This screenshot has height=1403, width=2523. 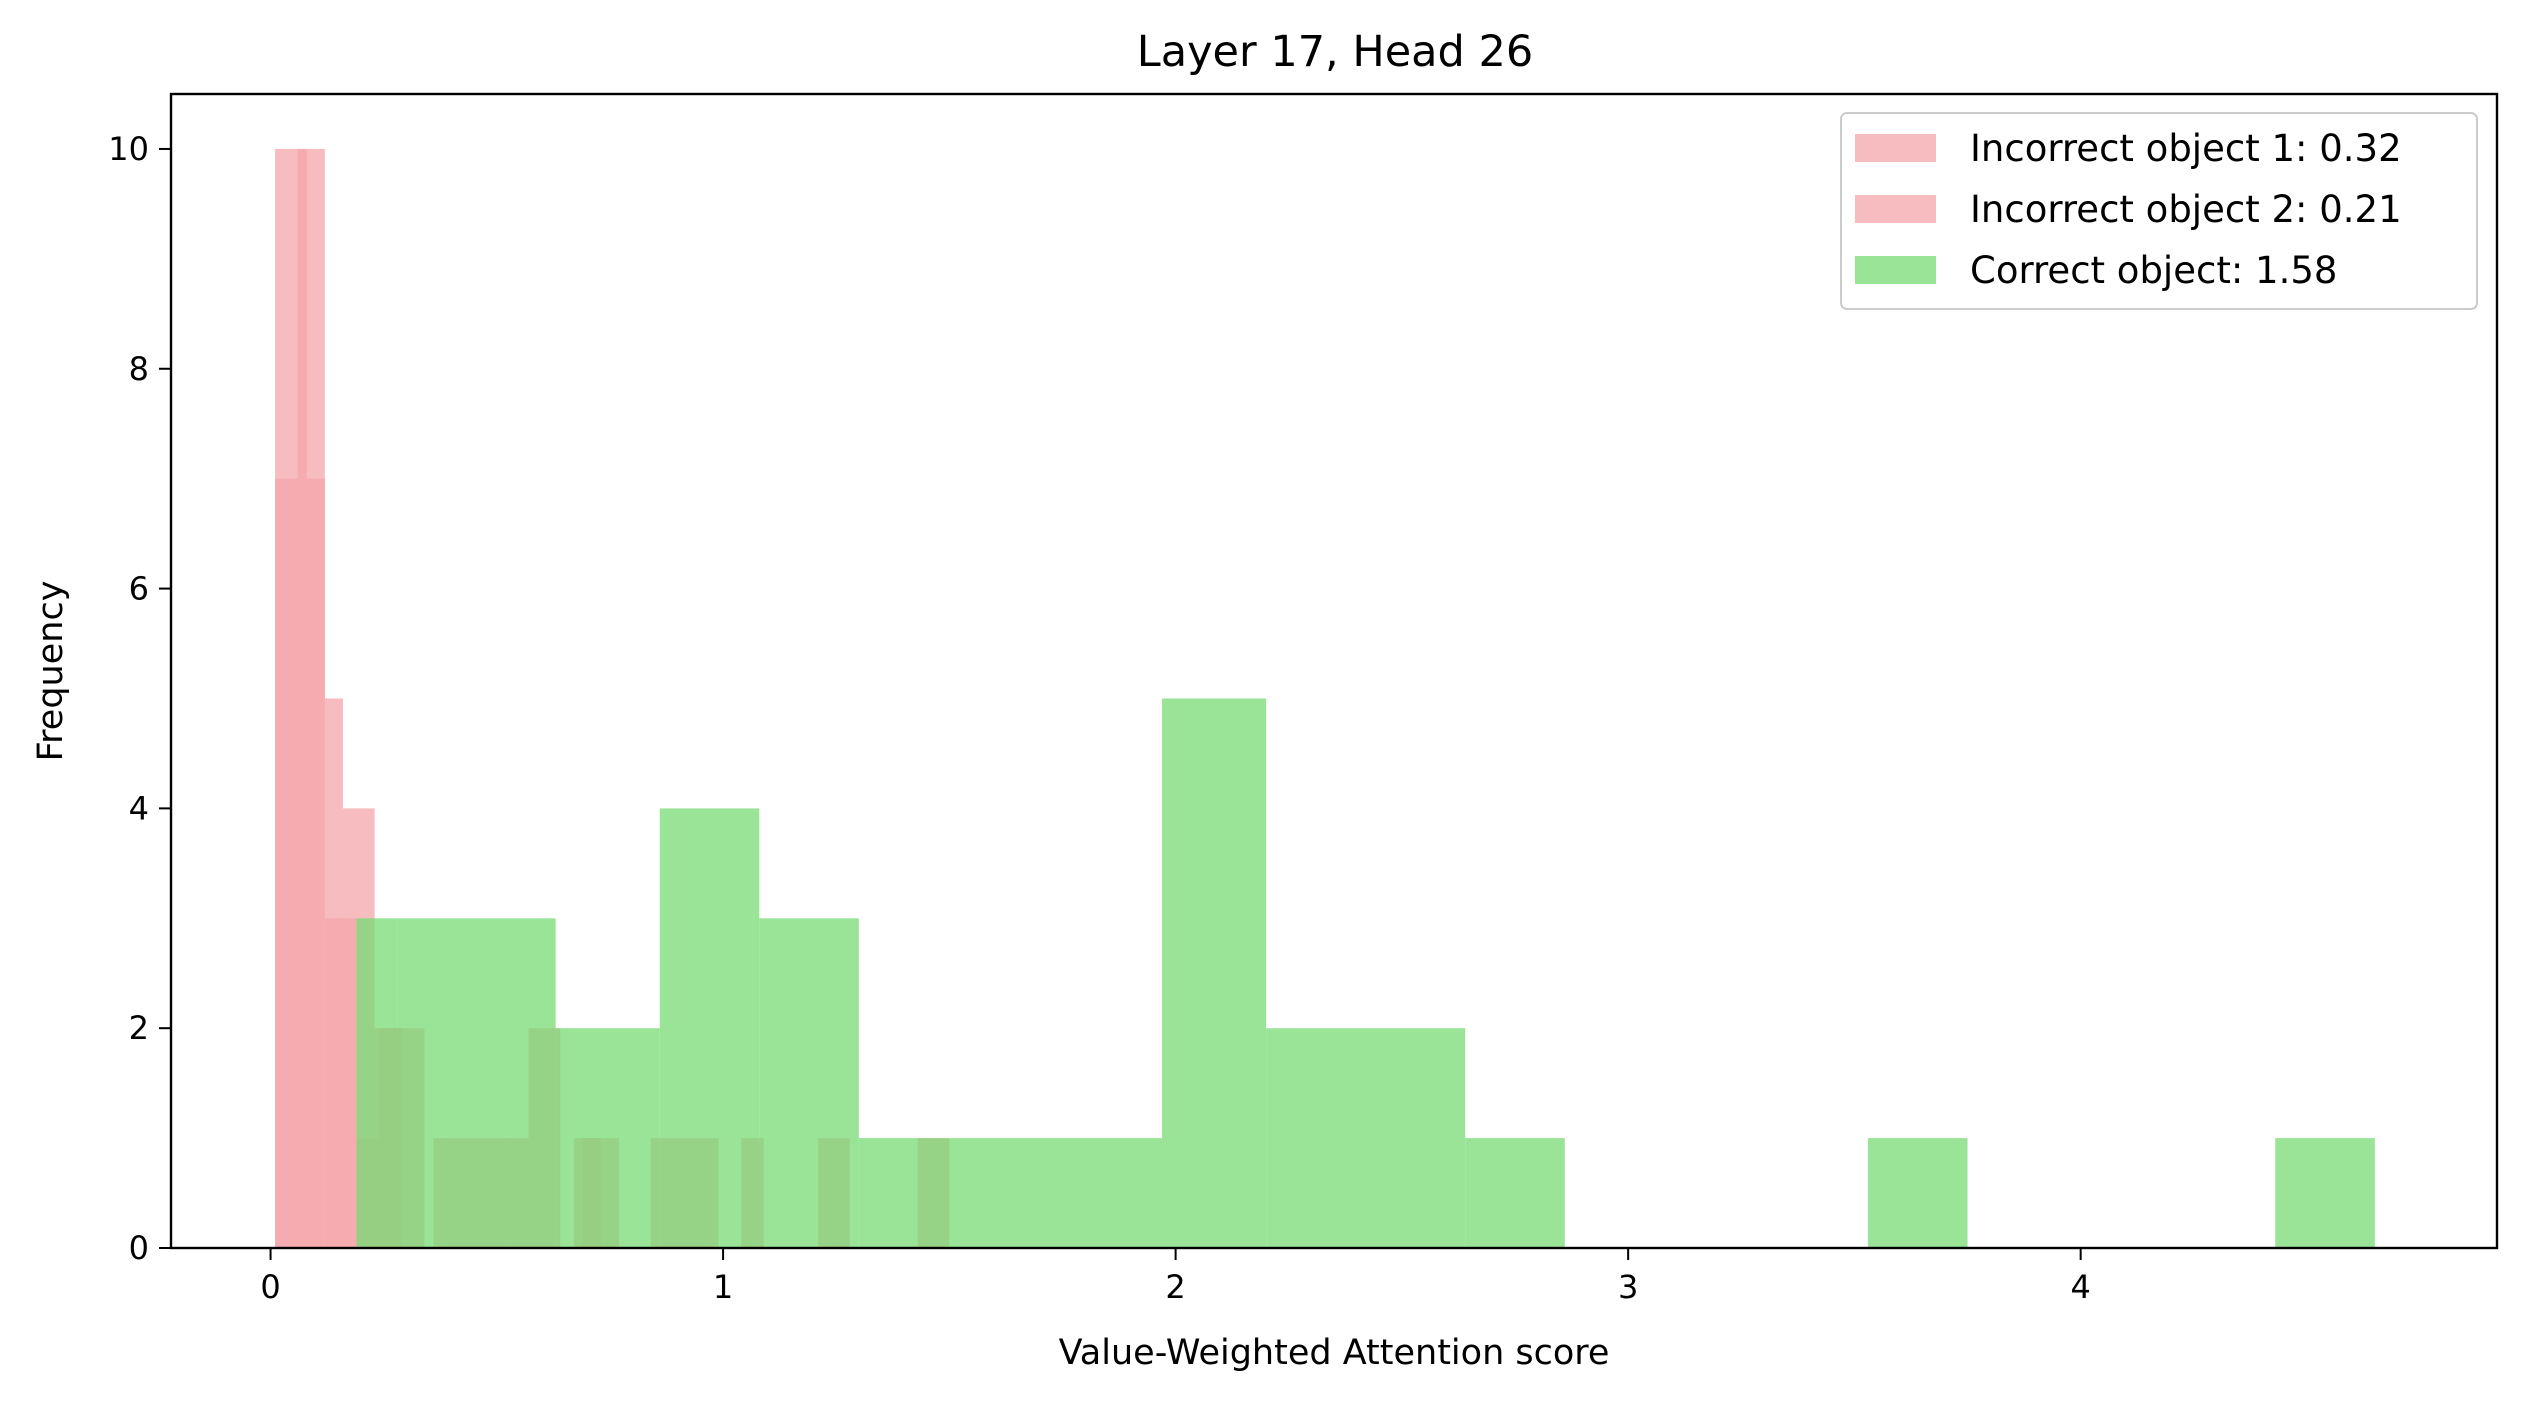 What do you see at coordinates (139, 369) in the screenshot?
I see `y-tick-label-4: 8` at bounding box center [139, 369].